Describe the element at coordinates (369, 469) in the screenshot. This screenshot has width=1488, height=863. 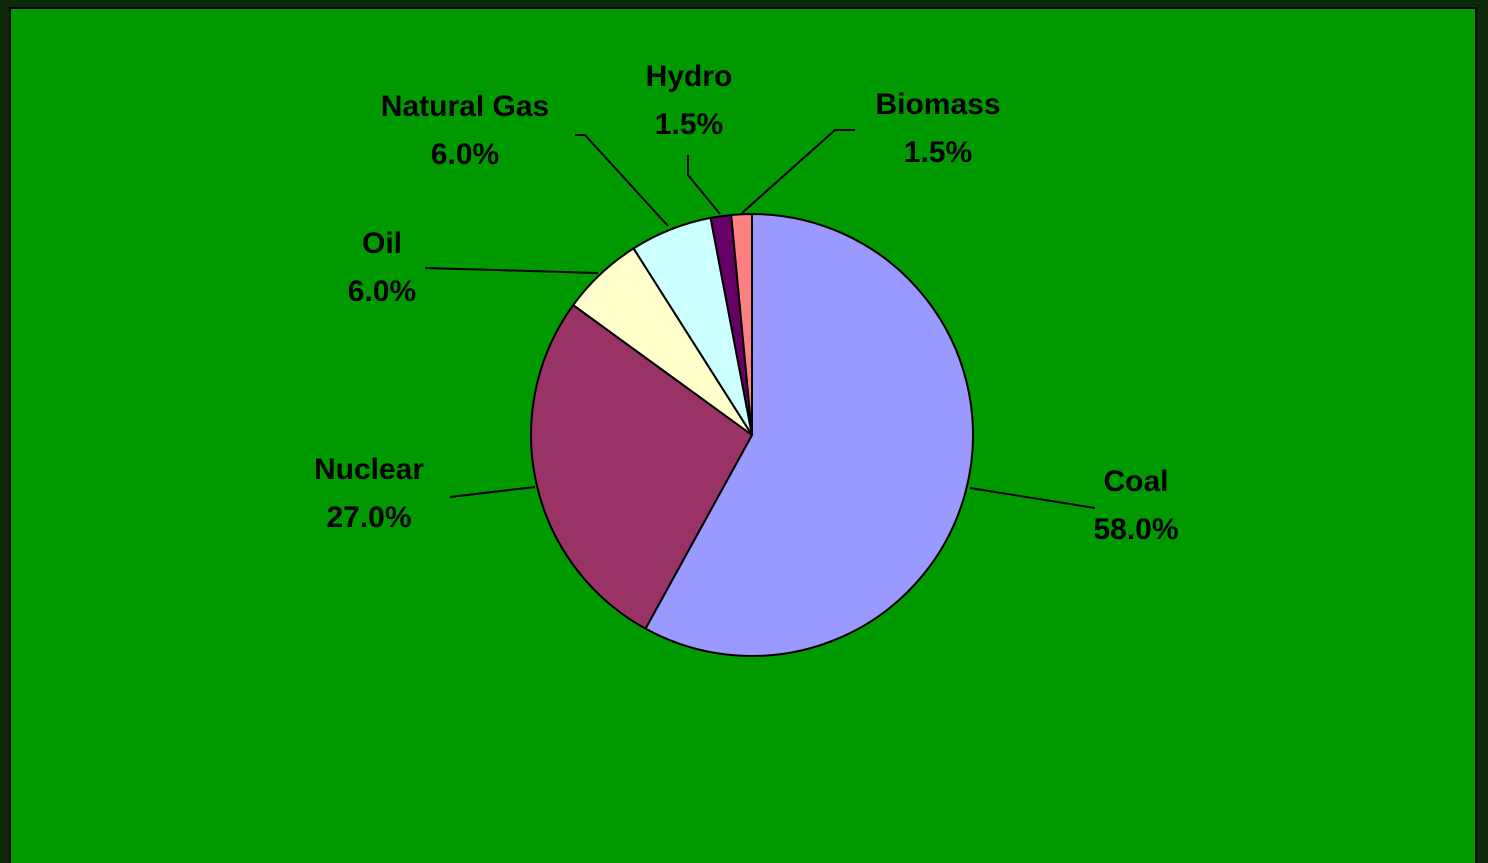
I see `slice-label: Nuclear` at that location.